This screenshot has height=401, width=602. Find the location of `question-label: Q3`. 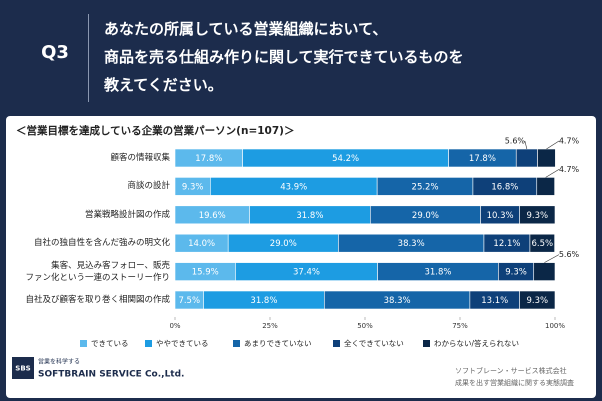

question-label: Q3 is located at coordinates (55, 52).